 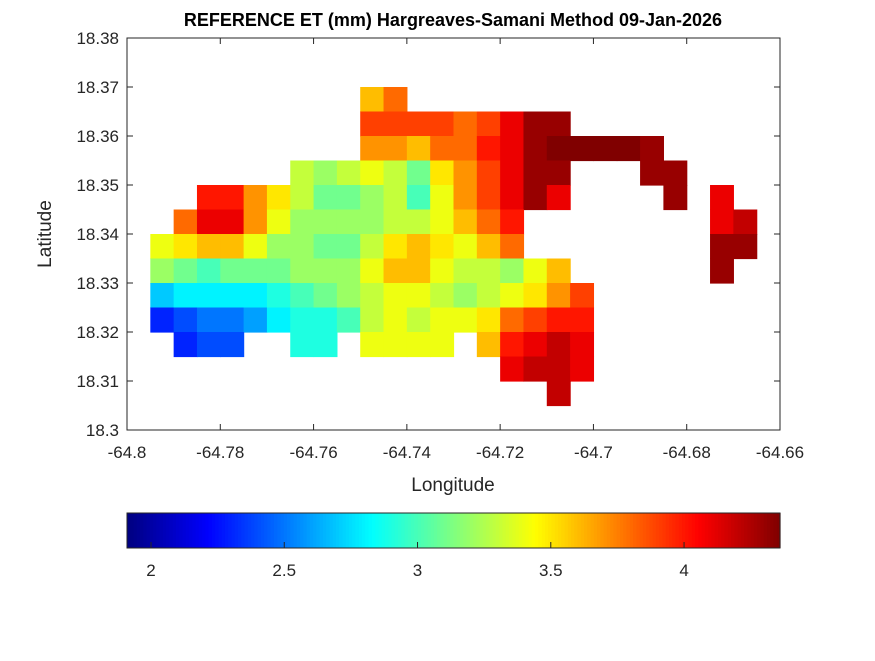 What do you see at coordinates (687, 452) in the screenshot?
I see `x-tick-label: -64.68` at bounding box center [687, 452].